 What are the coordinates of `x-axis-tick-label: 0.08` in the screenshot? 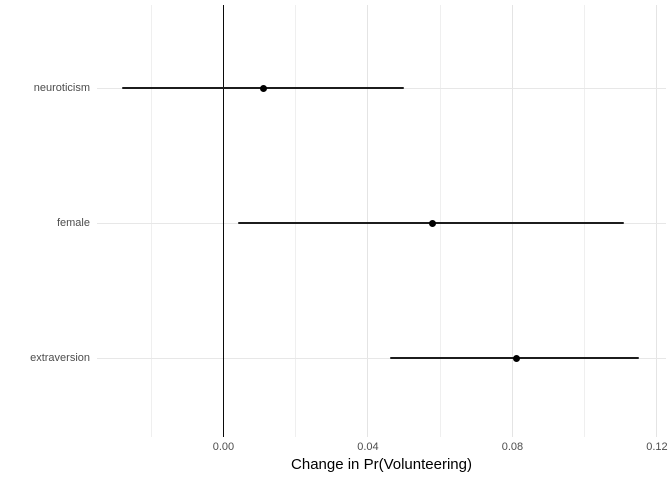 It's located at (512, 447).